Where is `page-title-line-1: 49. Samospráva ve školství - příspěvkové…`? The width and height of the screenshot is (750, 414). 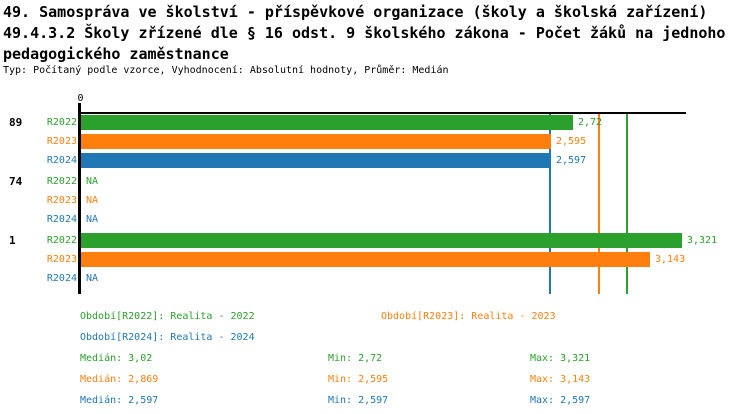 page-title-line-1: 49. Samospráva ve školství - příspěvkové… is located at coordinates (355, 12).